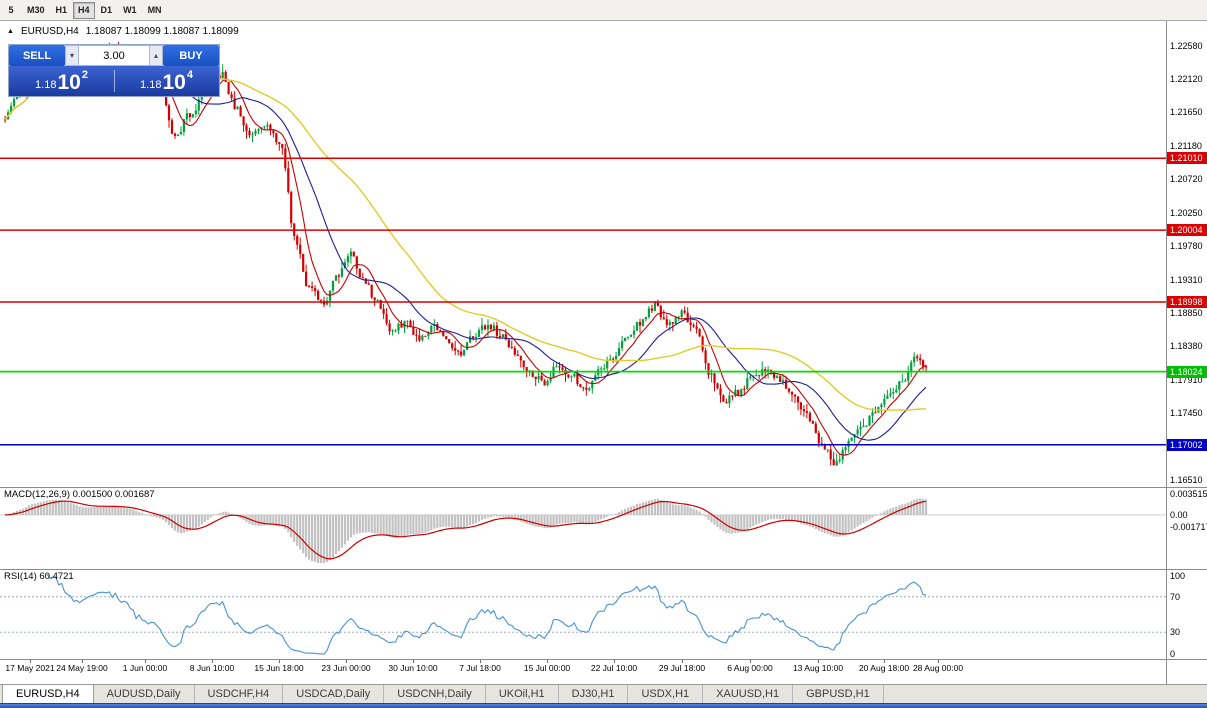 The width and height of the screenshot is (1207, 708). What do you see at coordinates (1187, 445) in the screenshot?
I see `price-level-tag: 1.17002` at bounding box center [1187, 445].